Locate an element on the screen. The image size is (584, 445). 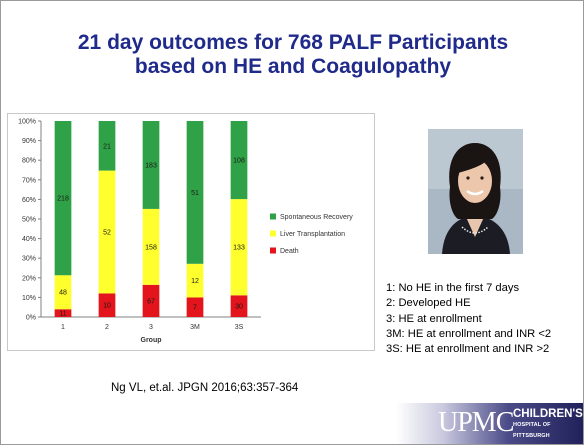
upmc-logo: UPMC is located at coordinates (476, 422).